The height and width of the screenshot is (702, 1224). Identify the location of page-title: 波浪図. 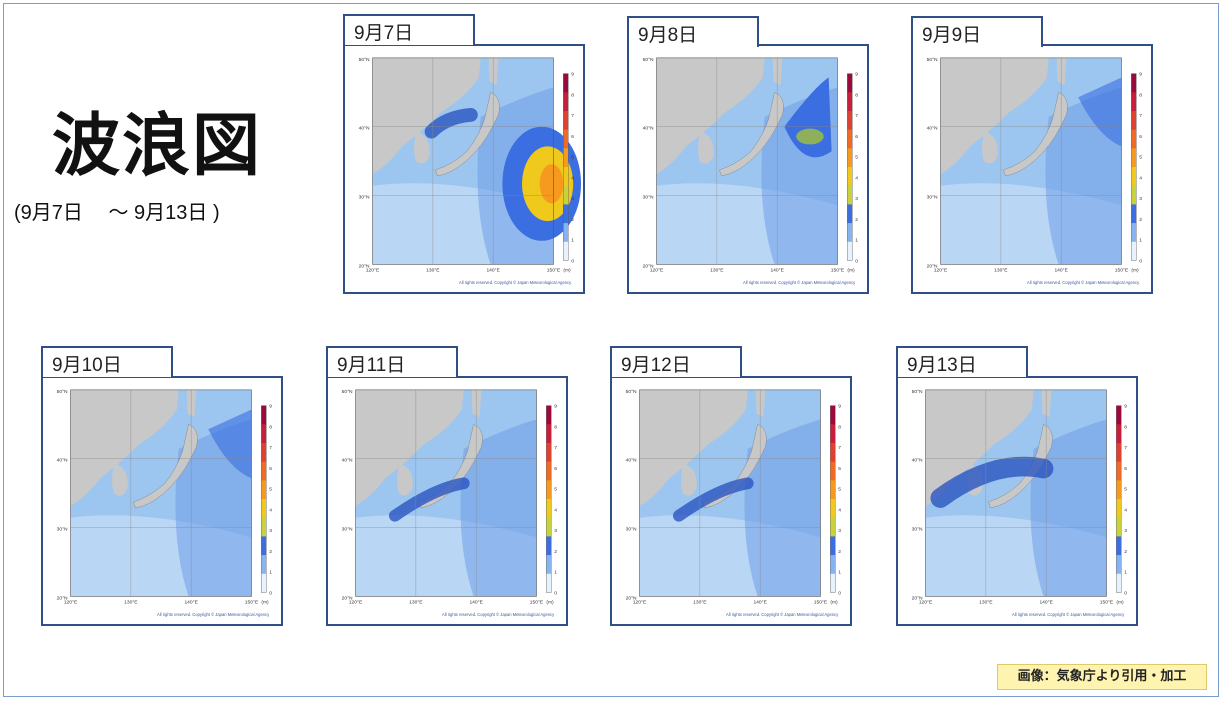
(157, 146).